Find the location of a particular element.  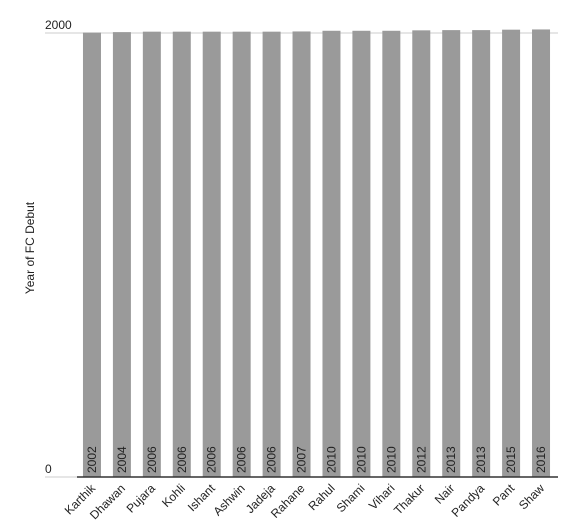

x-tick-label: Shami is located at coordinates (351, 498).